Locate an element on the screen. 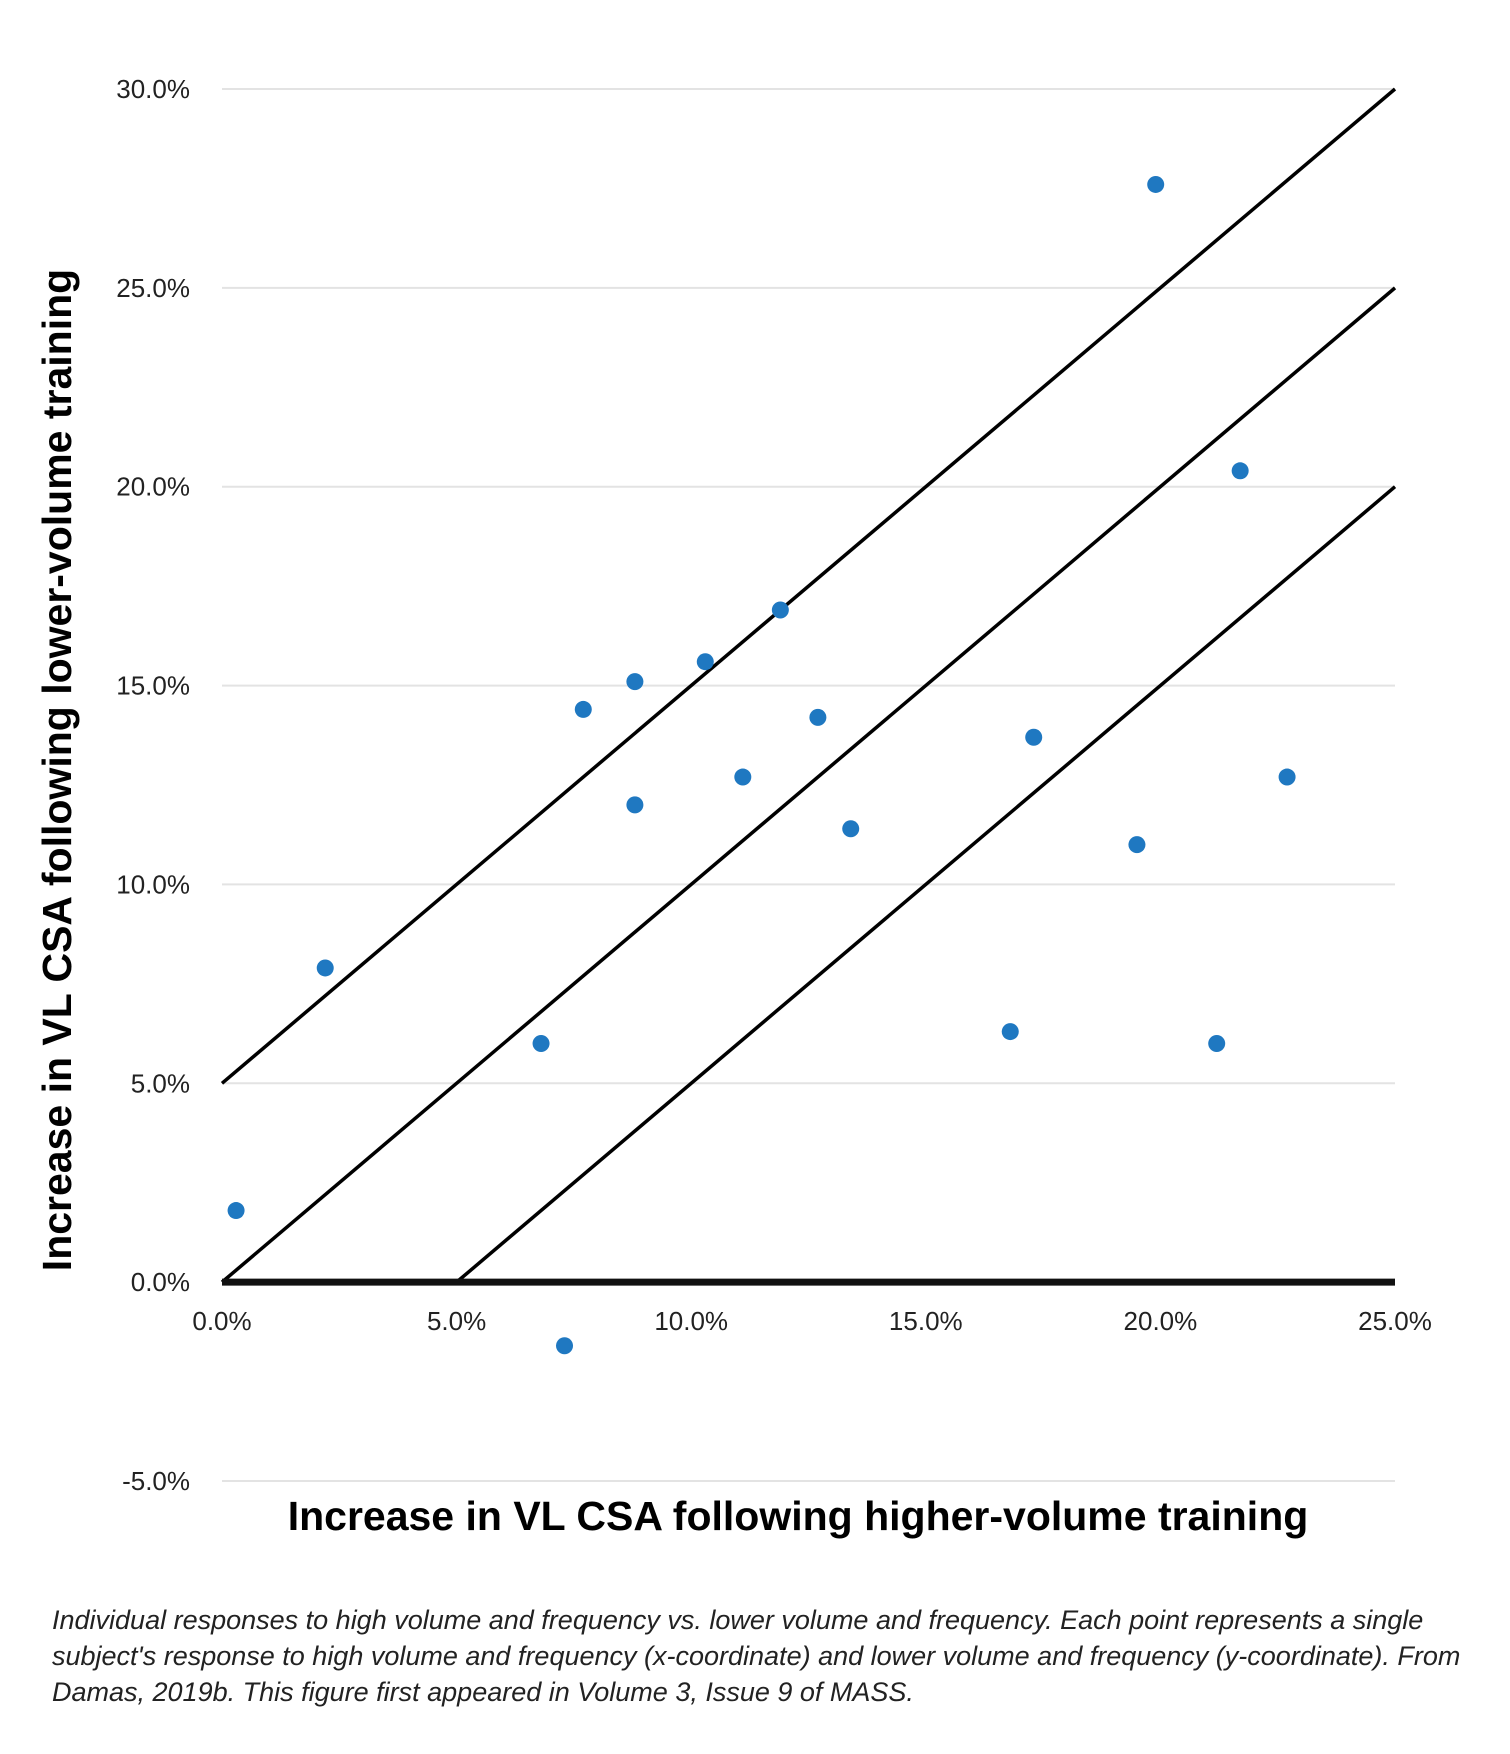 This screenshot has width=1510, height=1754. x-tick-label: 0.0% is located at coordinates (221, 1321).